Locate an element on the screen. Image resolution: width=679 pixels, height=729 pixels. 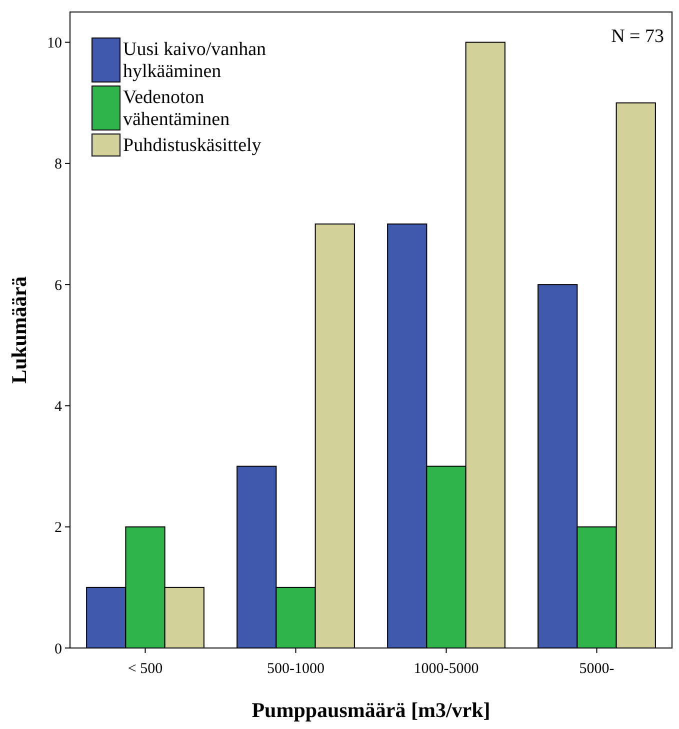
y-tick-label: 2 is located at coordinates (58, 528).